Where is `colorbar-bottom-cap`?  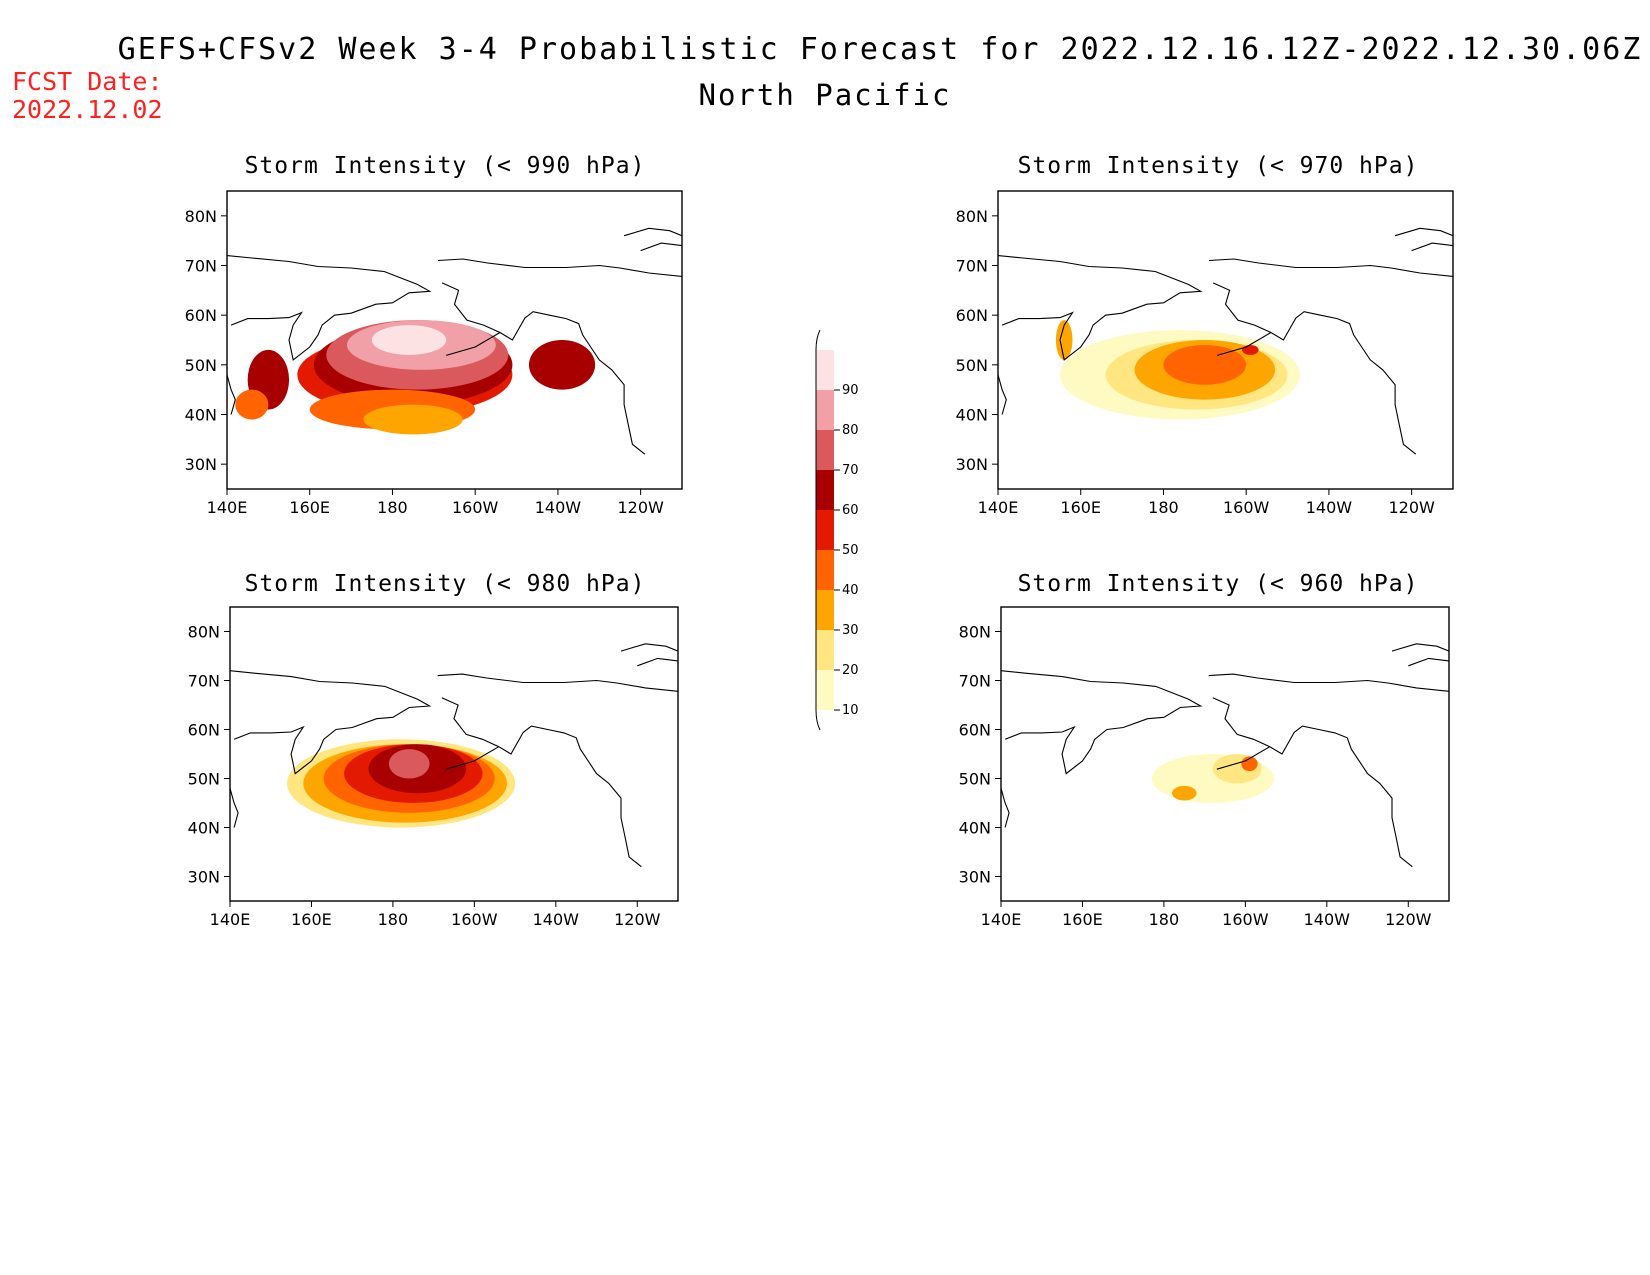 colorbar-bottom-cap is located at coordinates (818, 720).